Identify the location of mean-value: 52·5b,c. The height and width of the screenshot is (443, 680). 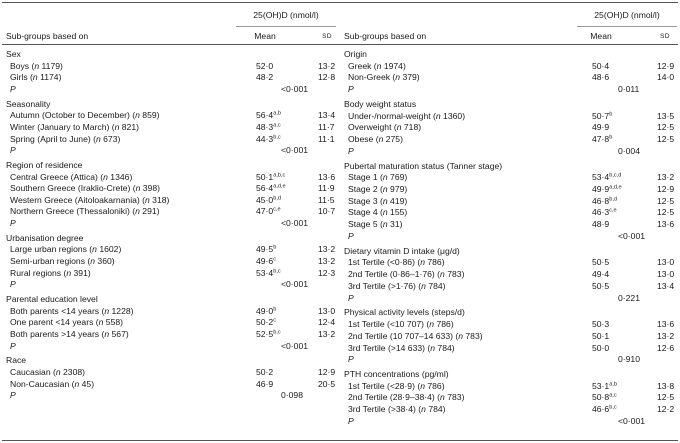
(268, 334).